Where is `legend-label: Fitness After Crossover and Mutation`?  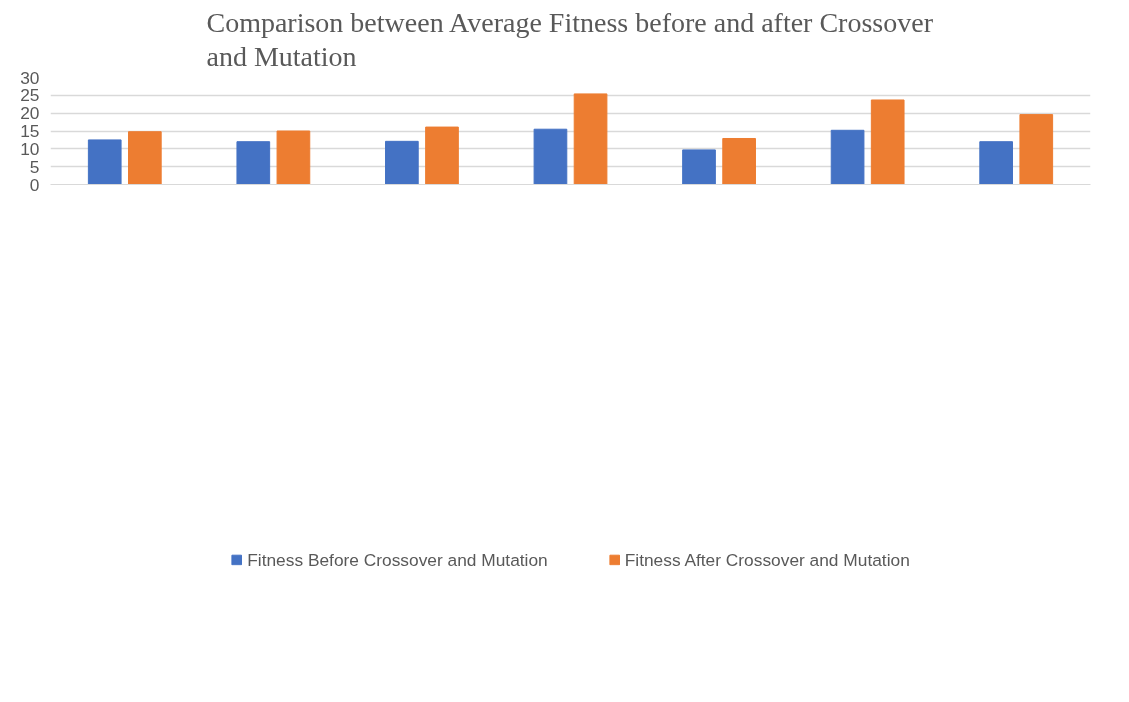
legend-label: Fitness After Crossover and Mutation is located at coordinates (767, 560).